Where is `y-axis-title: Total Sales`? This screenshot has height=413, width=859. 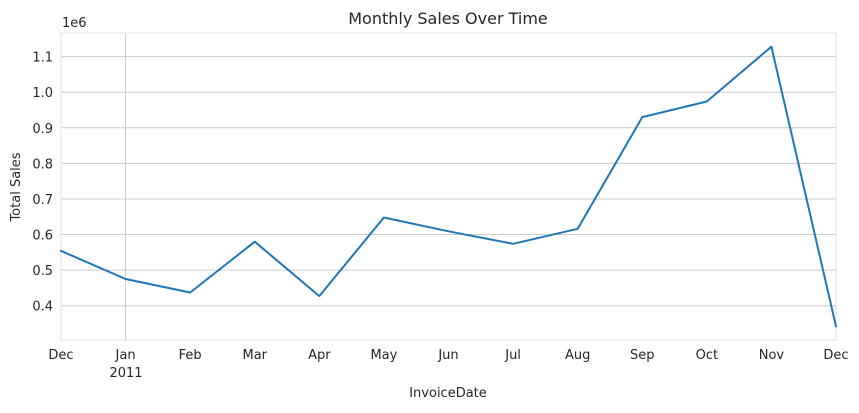
y-axis-title: Total Sales is located at coordinates (16, 187).